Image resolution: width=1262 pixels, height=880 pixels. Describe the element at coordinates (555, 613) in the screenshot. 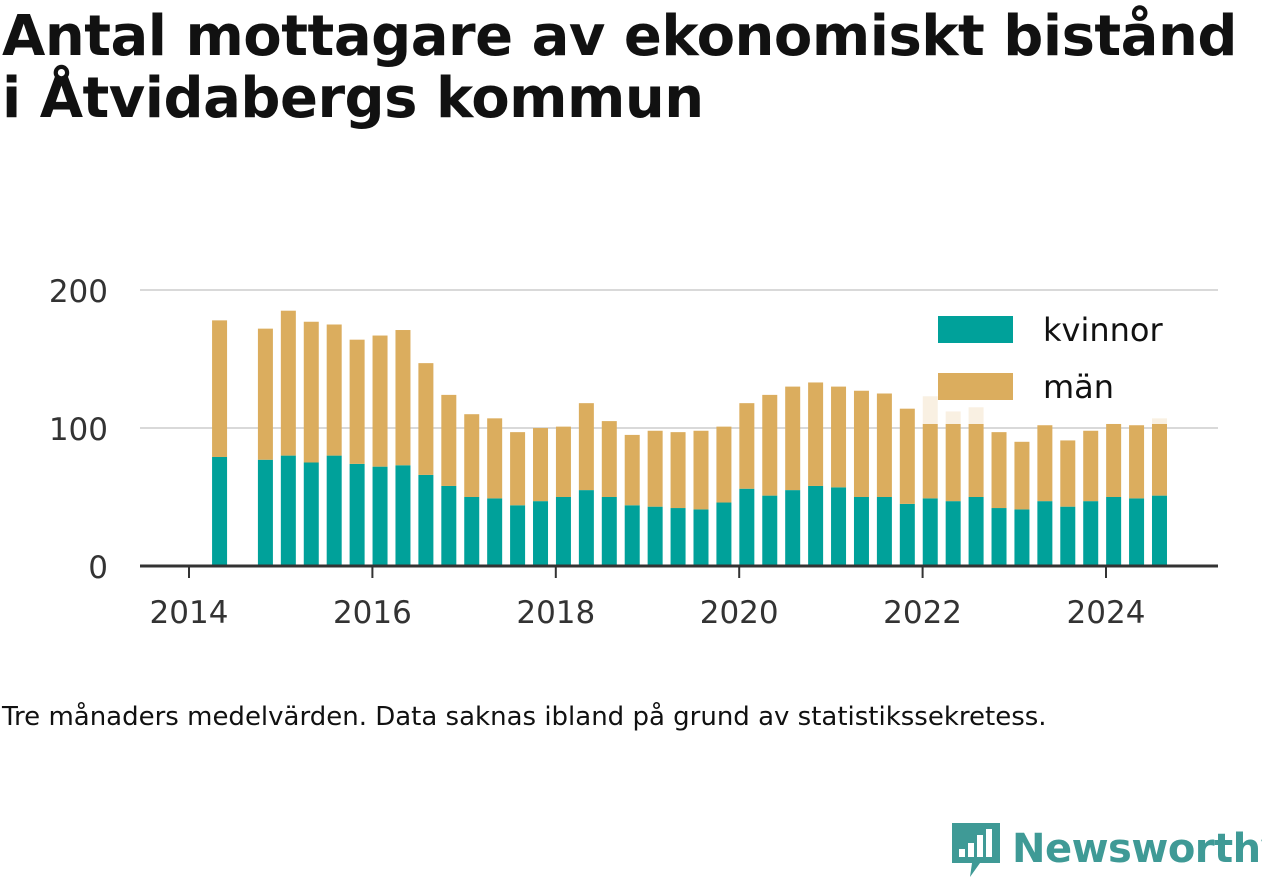

I see `x-tick-label: 2018` at that location.